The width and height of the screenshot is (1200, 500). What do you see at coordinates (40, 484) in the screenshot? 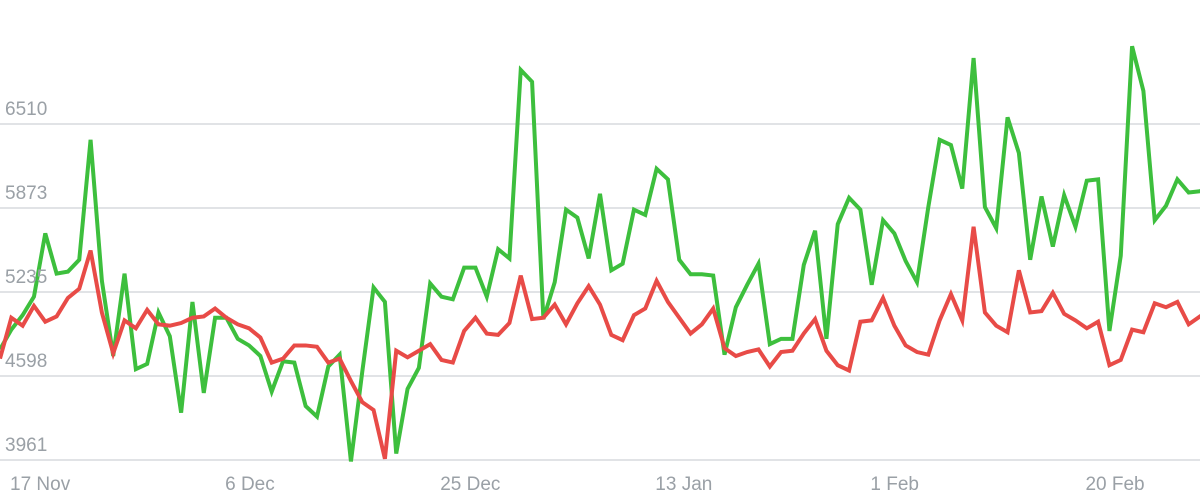
I see `x-tick-label: 17 Nov` at bounding box center [40, 484].